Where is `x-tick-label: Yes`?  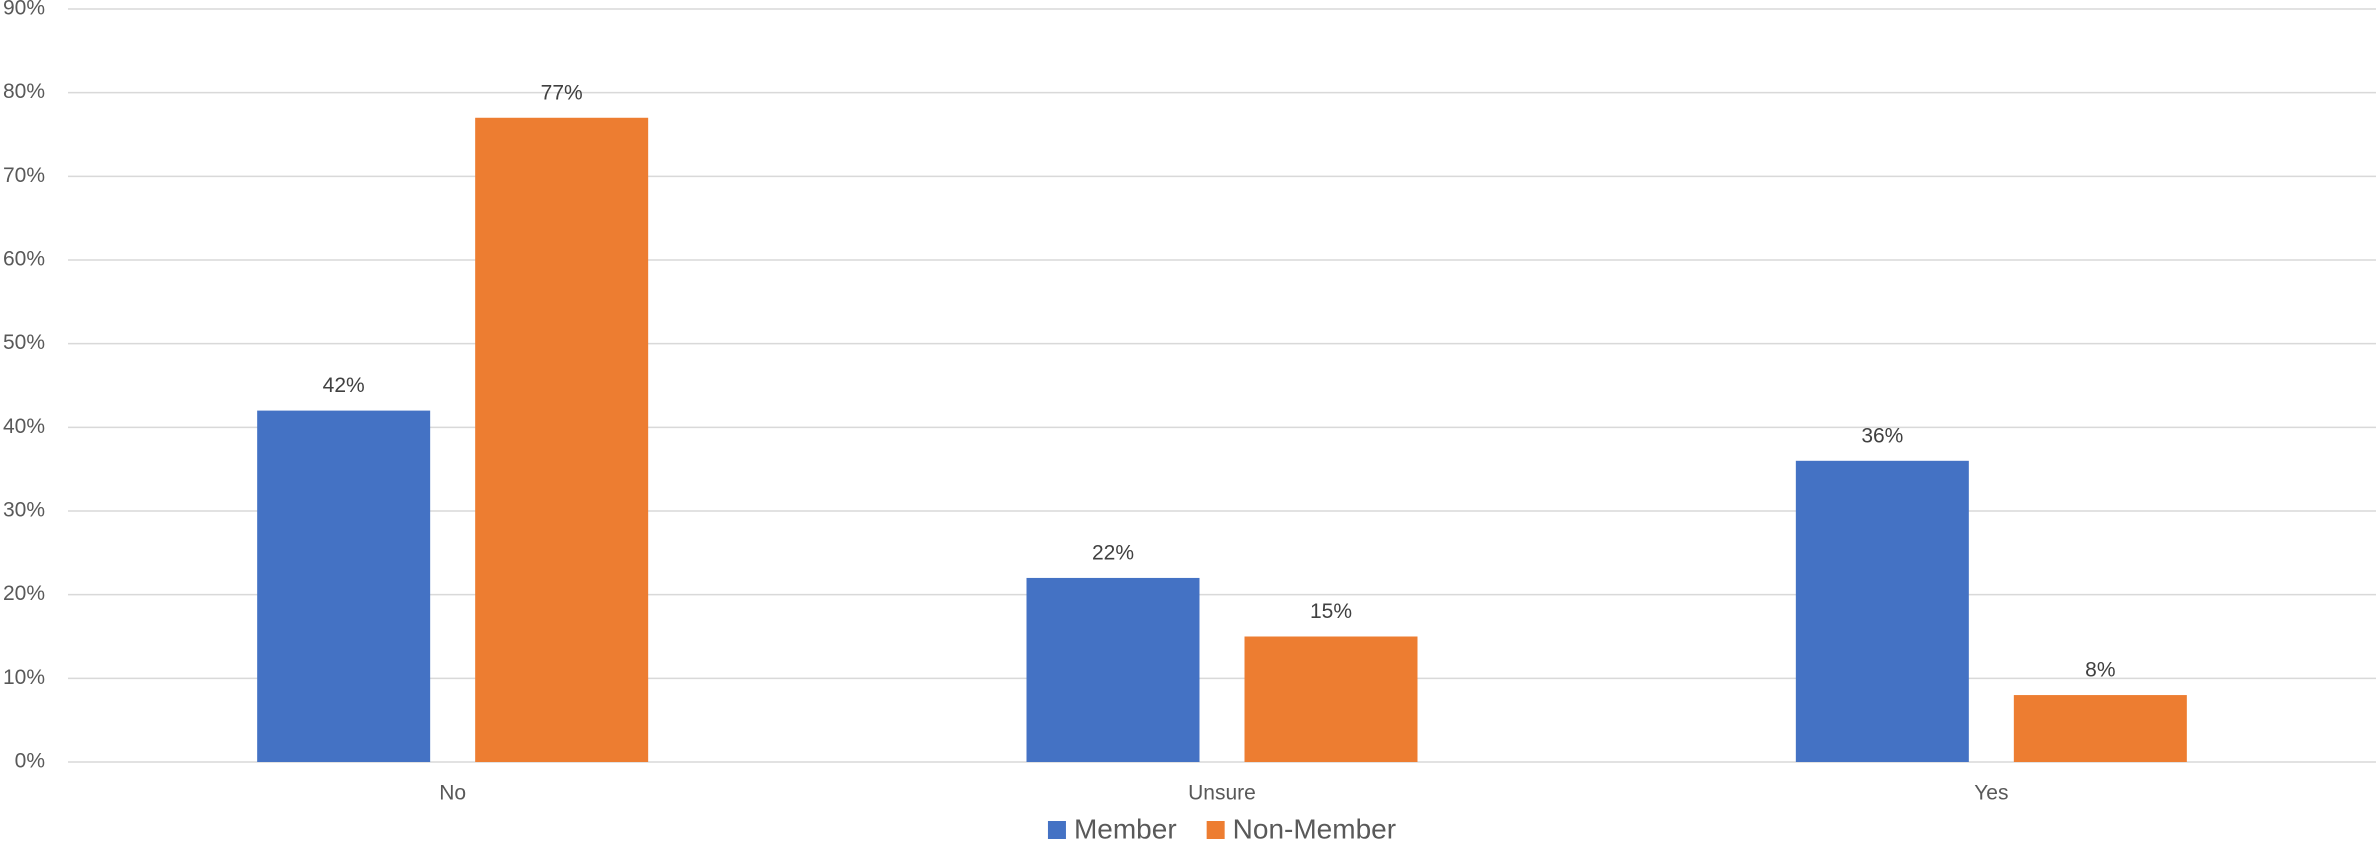 x-tick-label: Yes is located at coordinates (1991, 793).